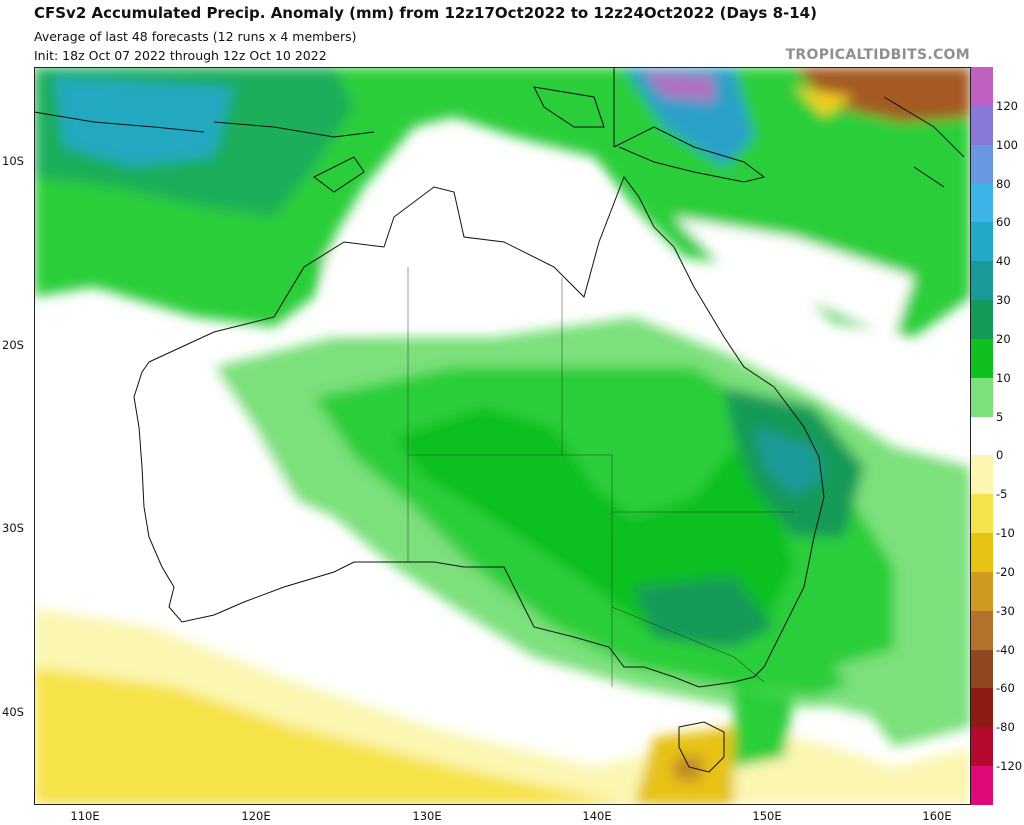 The image size is (1024, 825). What do you see at coordinates (1005, 649) in the screenshot?
I see `colorbar-label: -40` at bounding box center [1005, 649].